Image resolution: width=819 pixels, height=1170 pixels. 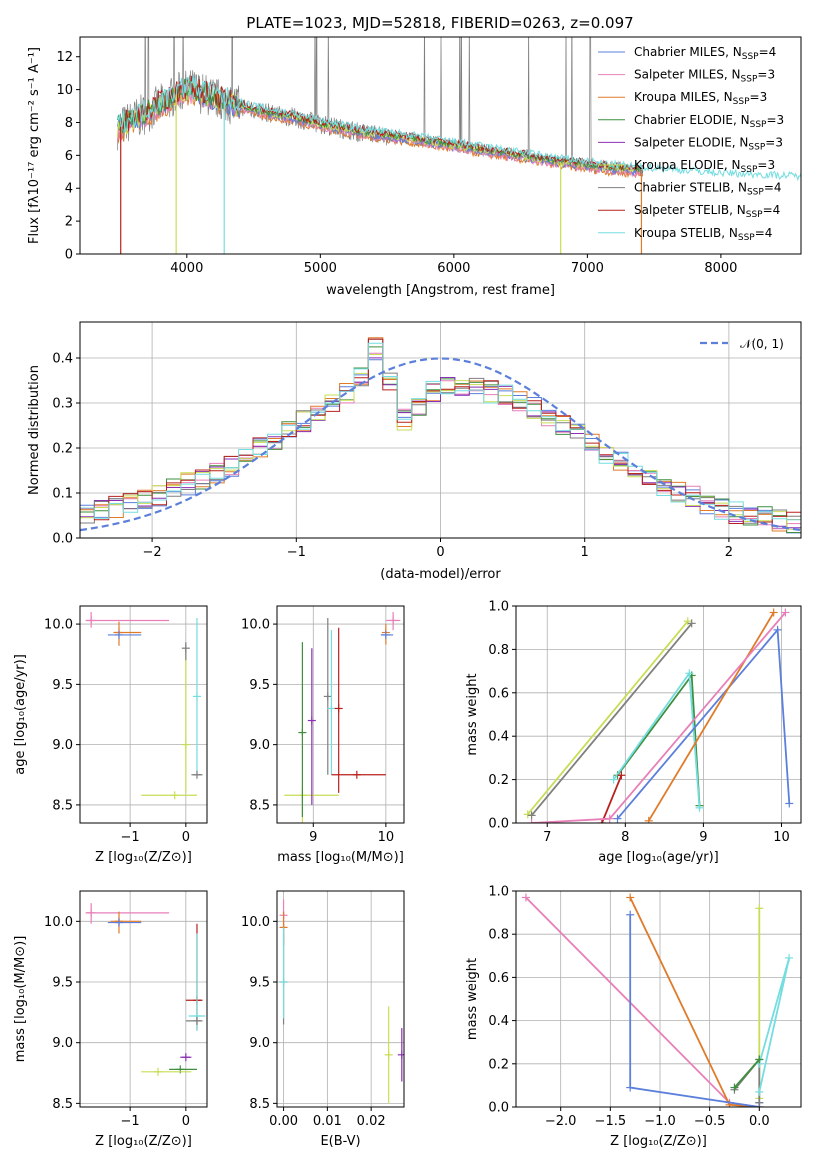 What do you see at coordinates (587, 268) in the screenshot?
I see `tick-label-x: 7000` at bounding box center [587, 268].